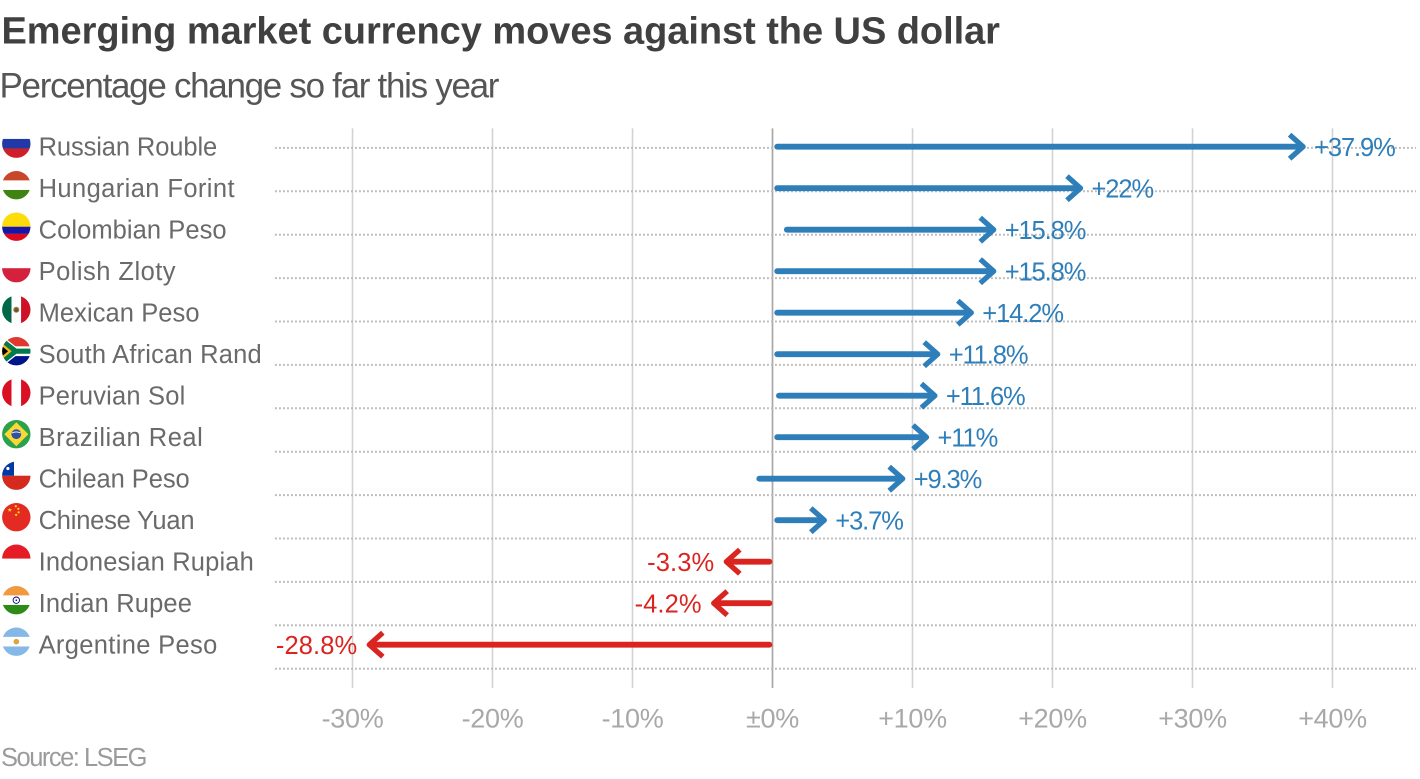 The image size is (1420, 779). What do you see at coordinates (128, 147) in the screenshot?
I see `svg-text: Russian Rouble` at bounding box center [128, 147].